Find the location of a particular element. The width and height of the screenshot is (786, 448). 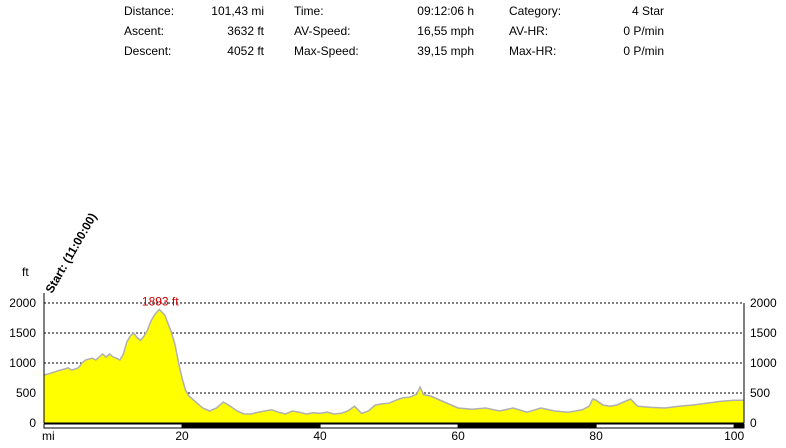

avspeed-label: AV-Speed: is located at coordinates (322, 31).